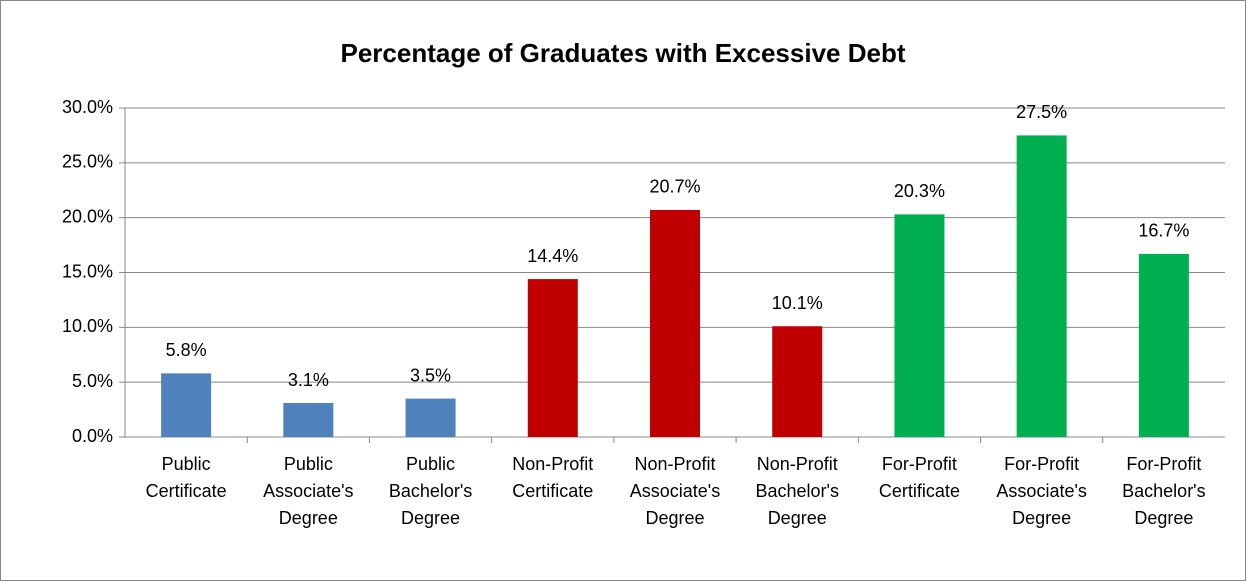 The width and height of the screenshot is (1247, 582). What do you see at coordinates (87, 107) in the screenshot?
I see `y-tick-label: 30.0%` at bounding box center [87, 107].